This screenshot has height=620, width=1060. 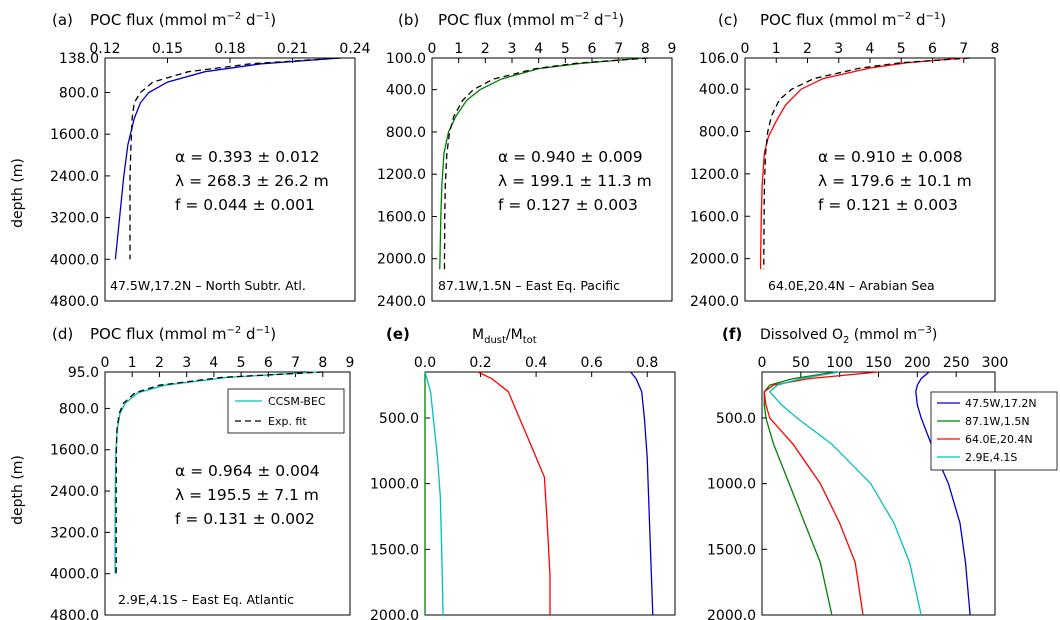 I want to click on y-tick-label: 4800.0, so click(x=74, y=302).